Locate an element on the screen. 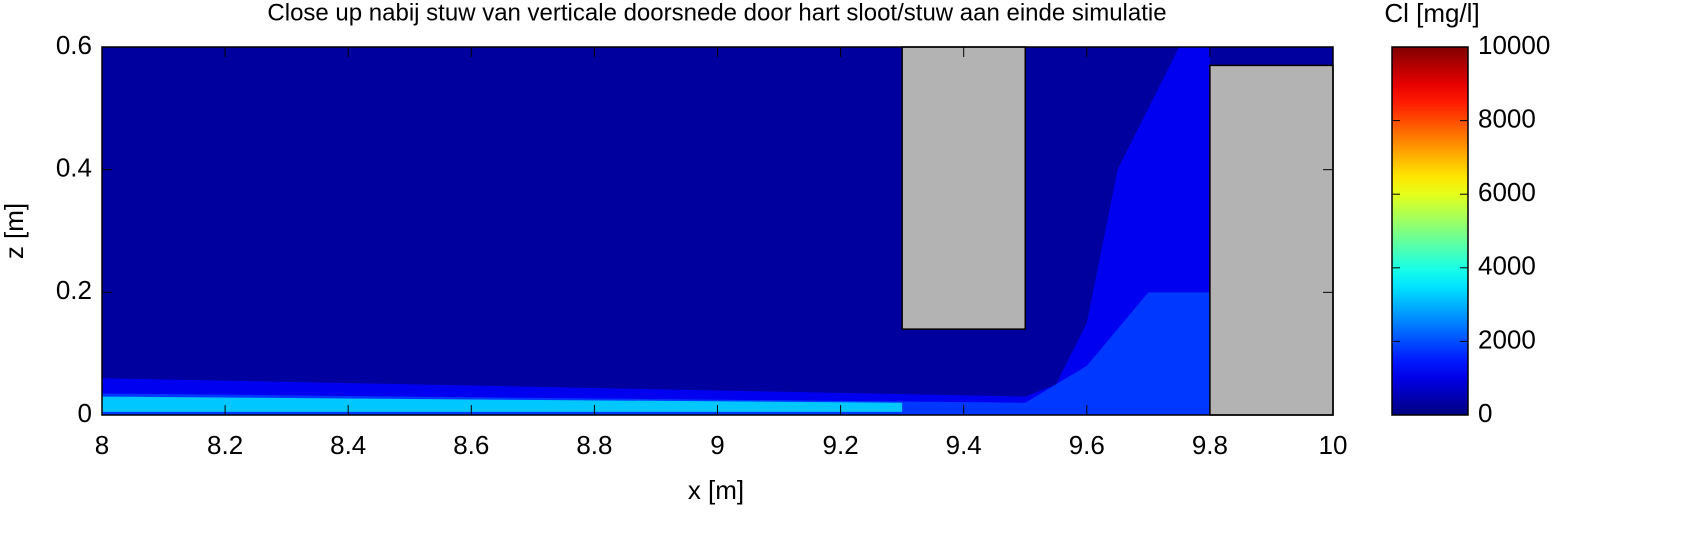  colorbar-tick-label: 2000 is located at coordinates (1507, 339).